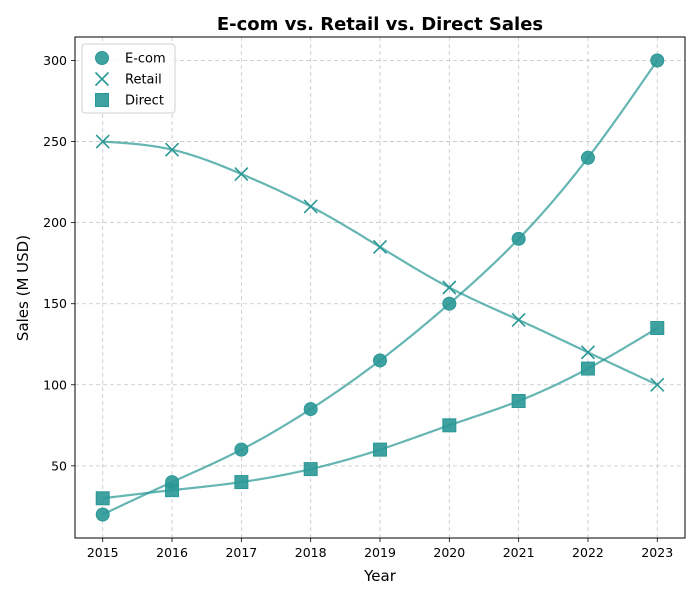 This screenshot has height=600, width=700. Describe the element at coordinates (102, 58) in the screenshot. I see `legend-marker-e-com` at that location.